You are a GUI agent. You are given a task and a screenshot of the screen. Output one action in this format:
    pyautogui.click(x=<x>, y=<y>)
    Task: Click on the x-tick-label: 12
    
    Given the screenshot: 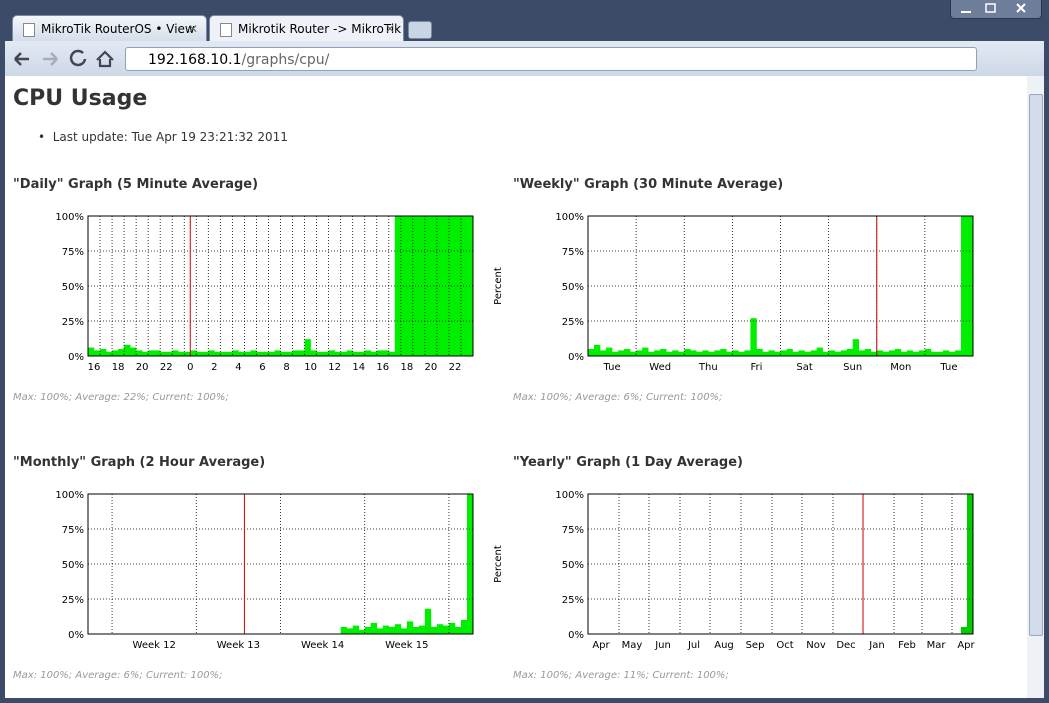 What is the action you would take?
    pyautogui.click(x=334, y=367)
    